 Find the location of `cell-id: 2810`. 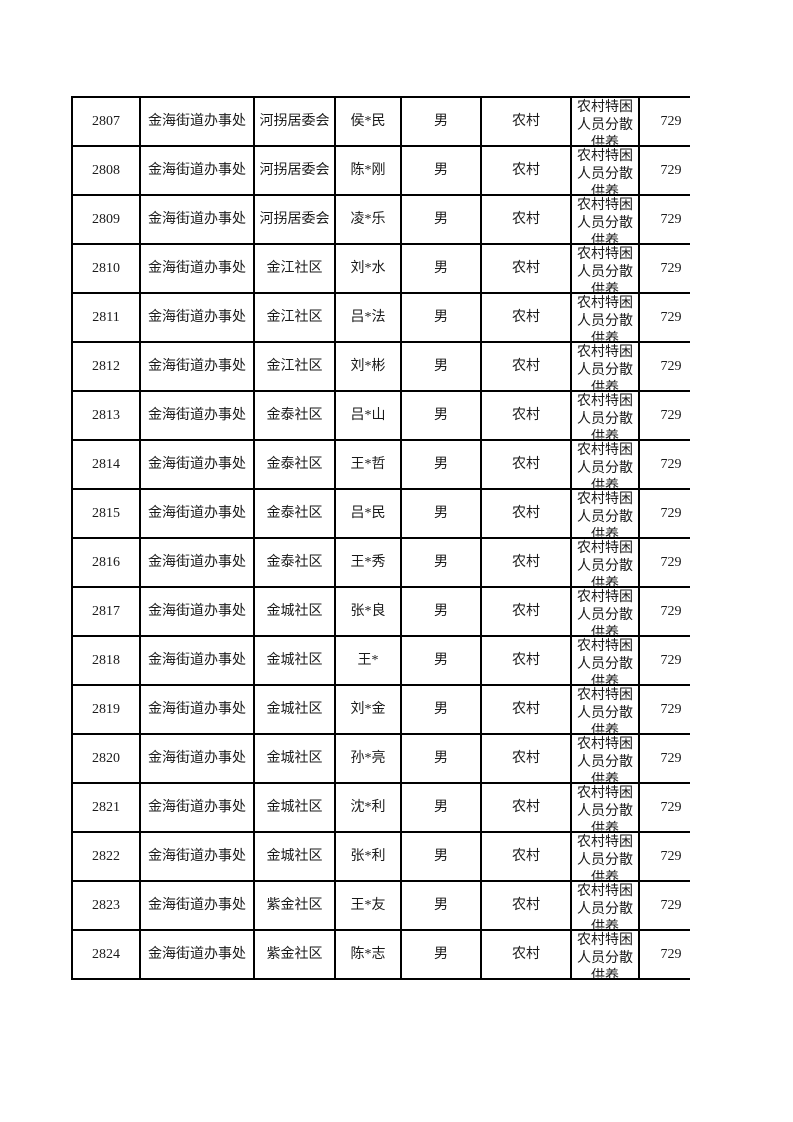

cell-id: 2810 is located at coordinates (106, 268).